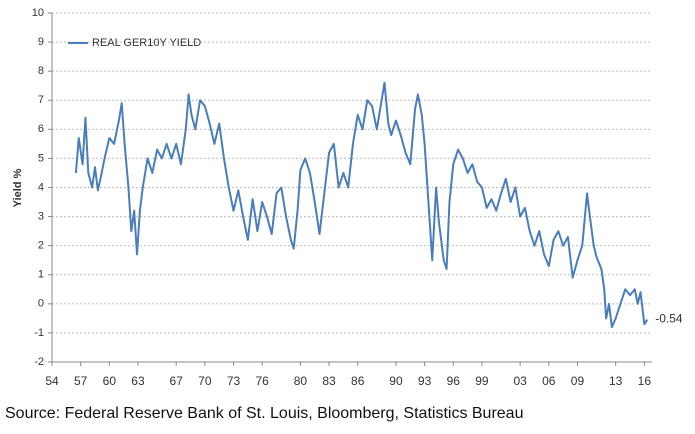 The image size is (695, 434). What do you see at coordinates (38, 13) in the screenshot?
I see `y-tick-label: 10` at bounding box center [38, 13].